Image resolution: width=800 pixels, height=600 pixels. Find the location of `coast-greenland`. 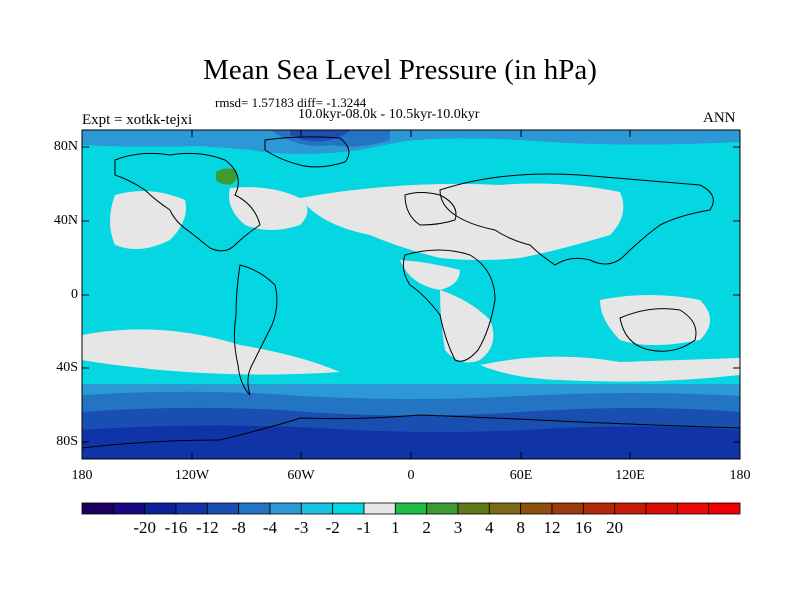

coast-greenland is located at coordinates (307, 152).